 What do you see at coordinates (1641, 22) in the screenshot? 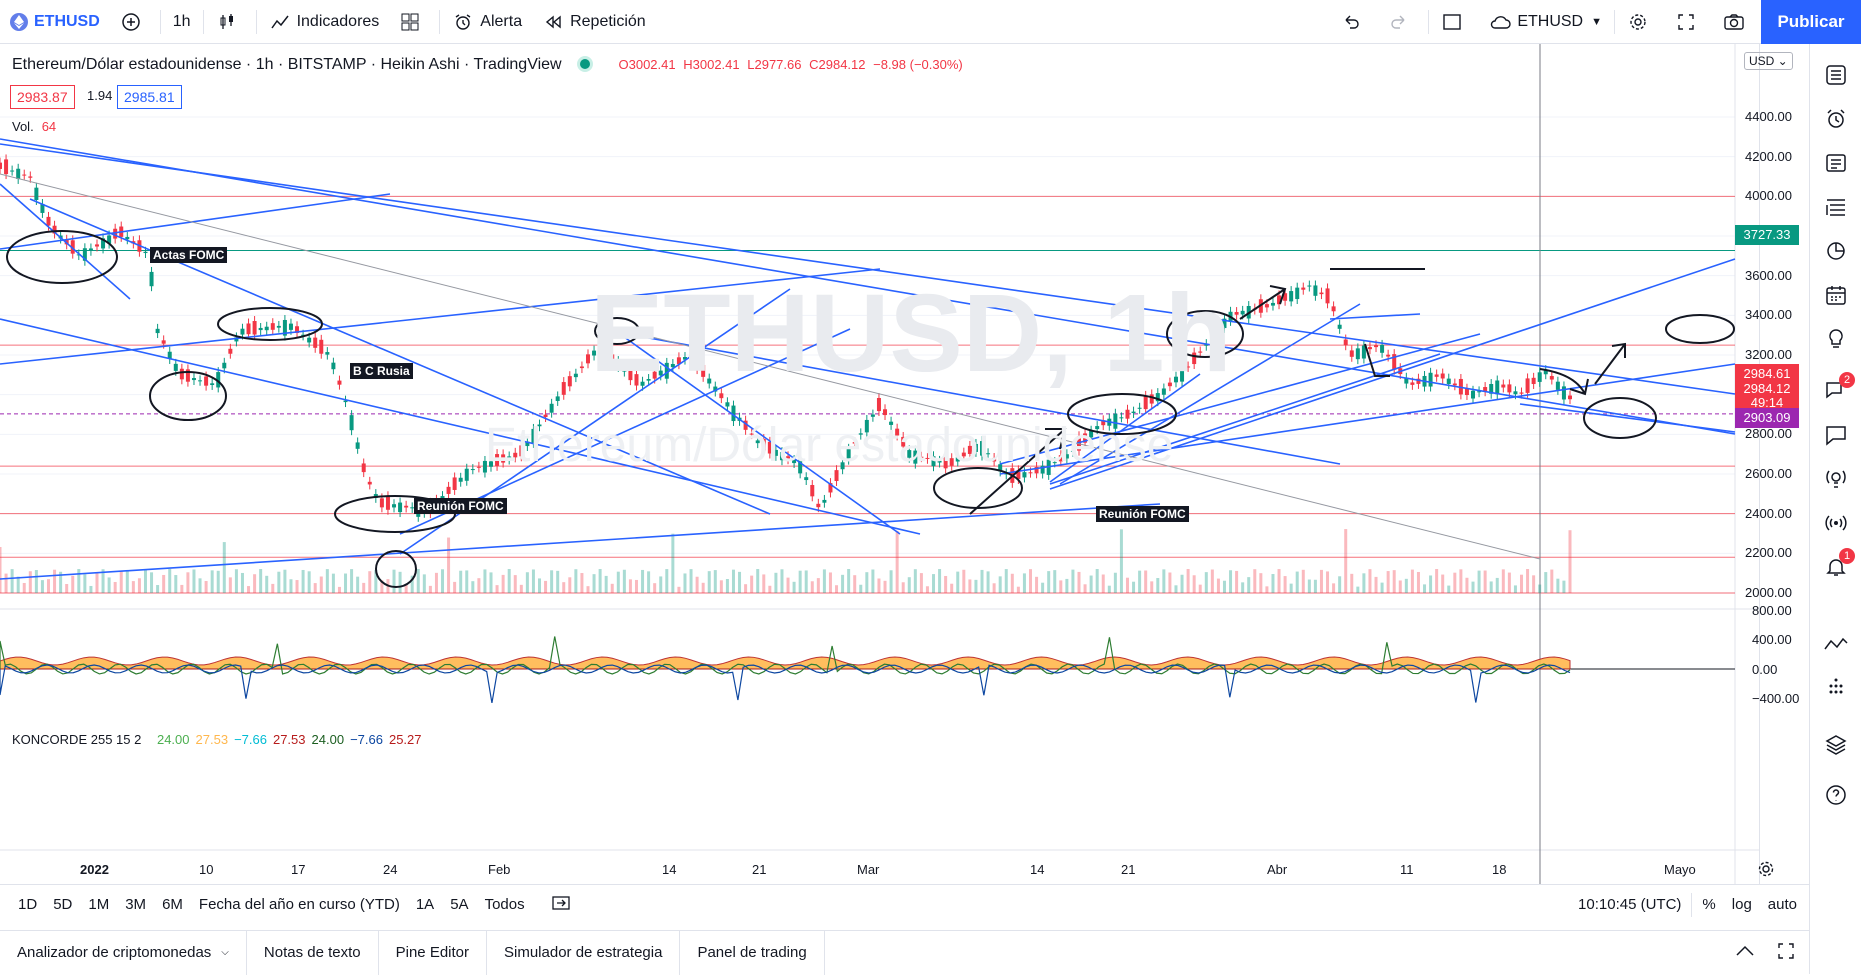
I see `settings-button` at bounding box center [1641, 22].